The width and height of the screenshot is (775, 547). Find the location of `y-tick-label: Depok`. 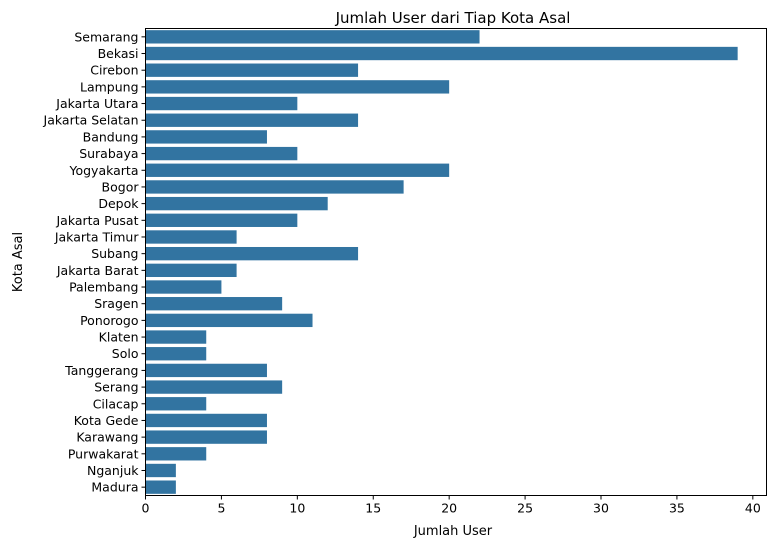

y-tick-label: Depok is located at coordinates (118, 203).